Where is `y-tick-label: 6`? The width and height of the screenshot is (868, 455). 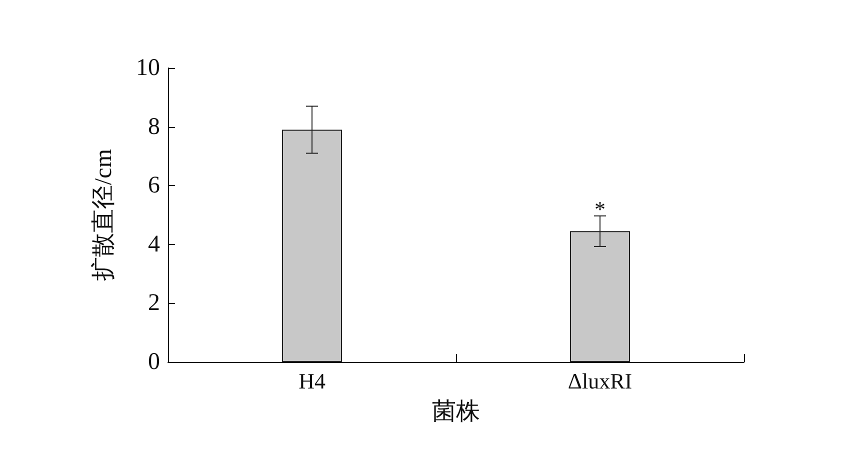 y-tick-label: 6 is located at coordinates (154, 185).